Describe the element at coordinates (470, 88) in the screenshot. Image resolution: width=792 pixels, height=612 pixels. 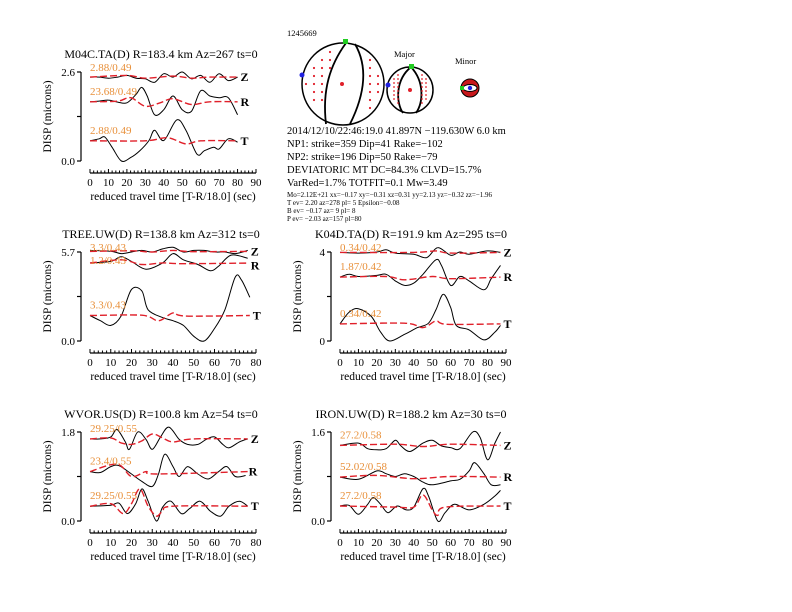
I see `beachball-minor` at that location.